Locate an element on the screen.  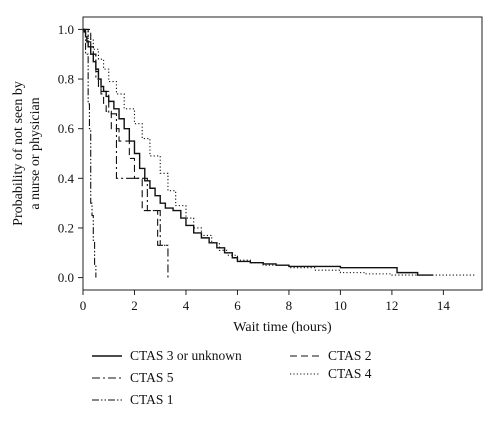
x-axis-label: Wait time (hours) is located at coordinates (282, 327).